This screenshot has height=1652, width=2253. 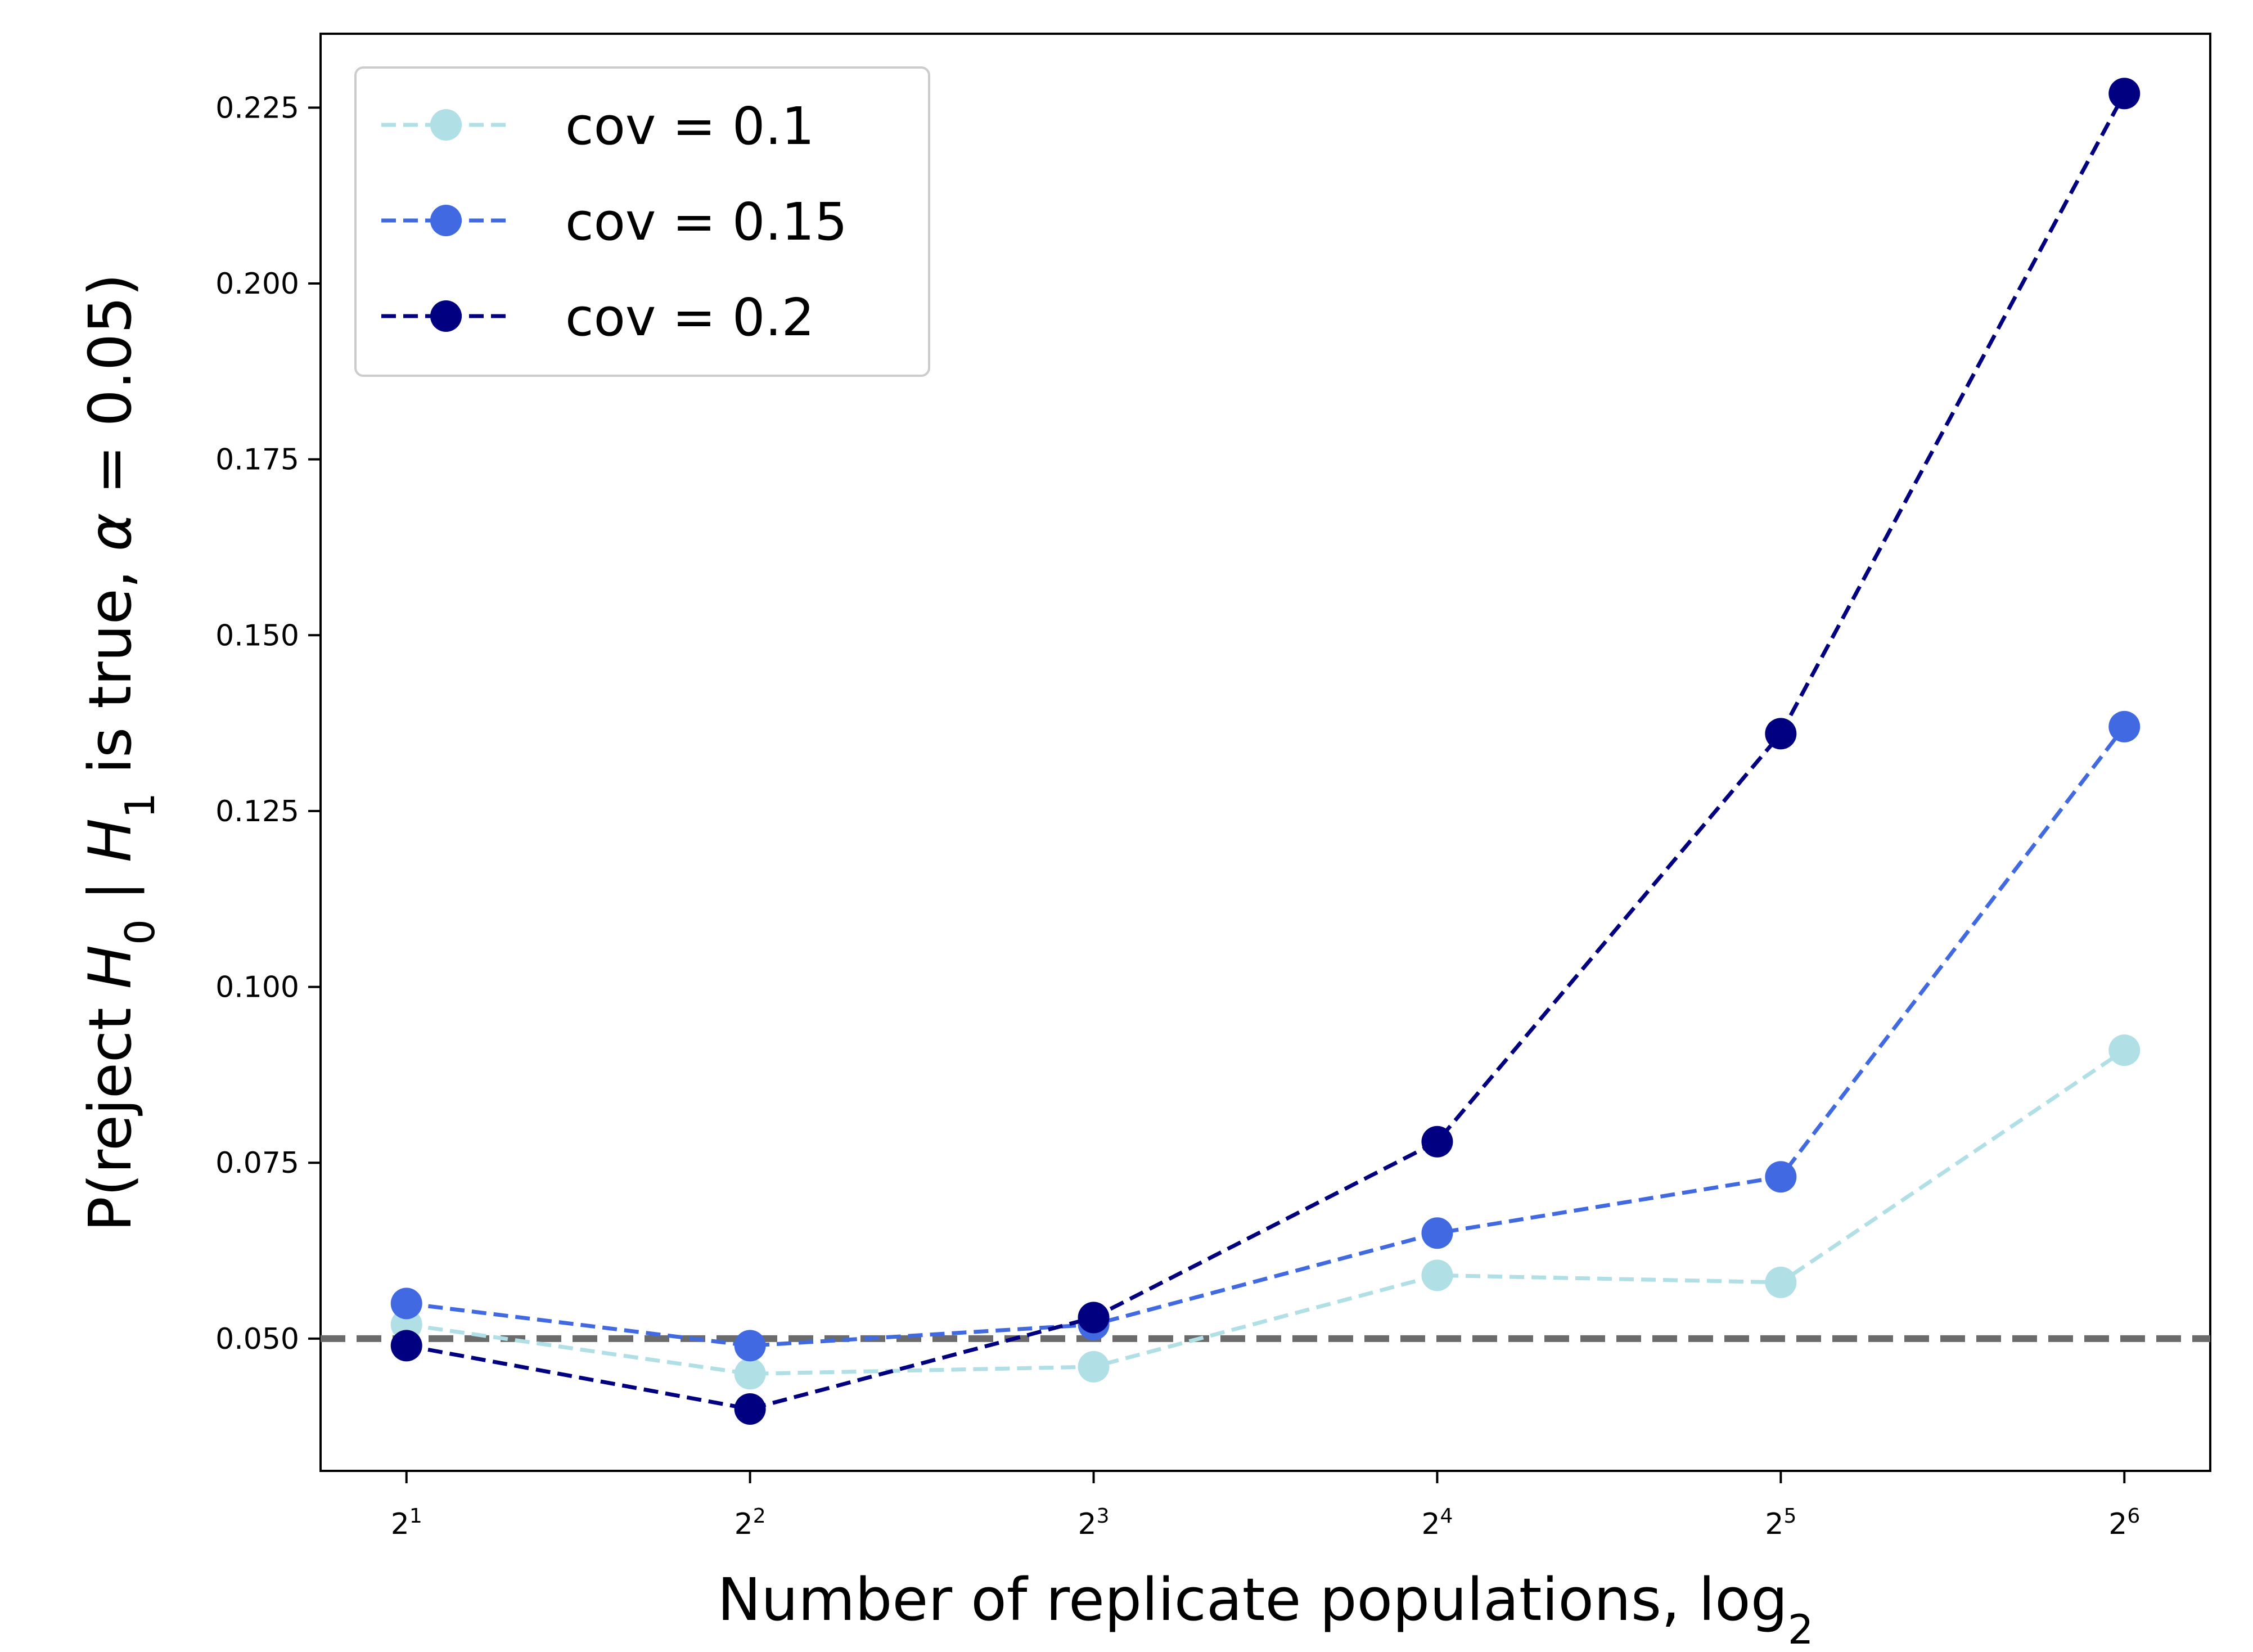 I want to click on x-axis: 21 22 23 24 25 26, so click(x=1265, y=1506).